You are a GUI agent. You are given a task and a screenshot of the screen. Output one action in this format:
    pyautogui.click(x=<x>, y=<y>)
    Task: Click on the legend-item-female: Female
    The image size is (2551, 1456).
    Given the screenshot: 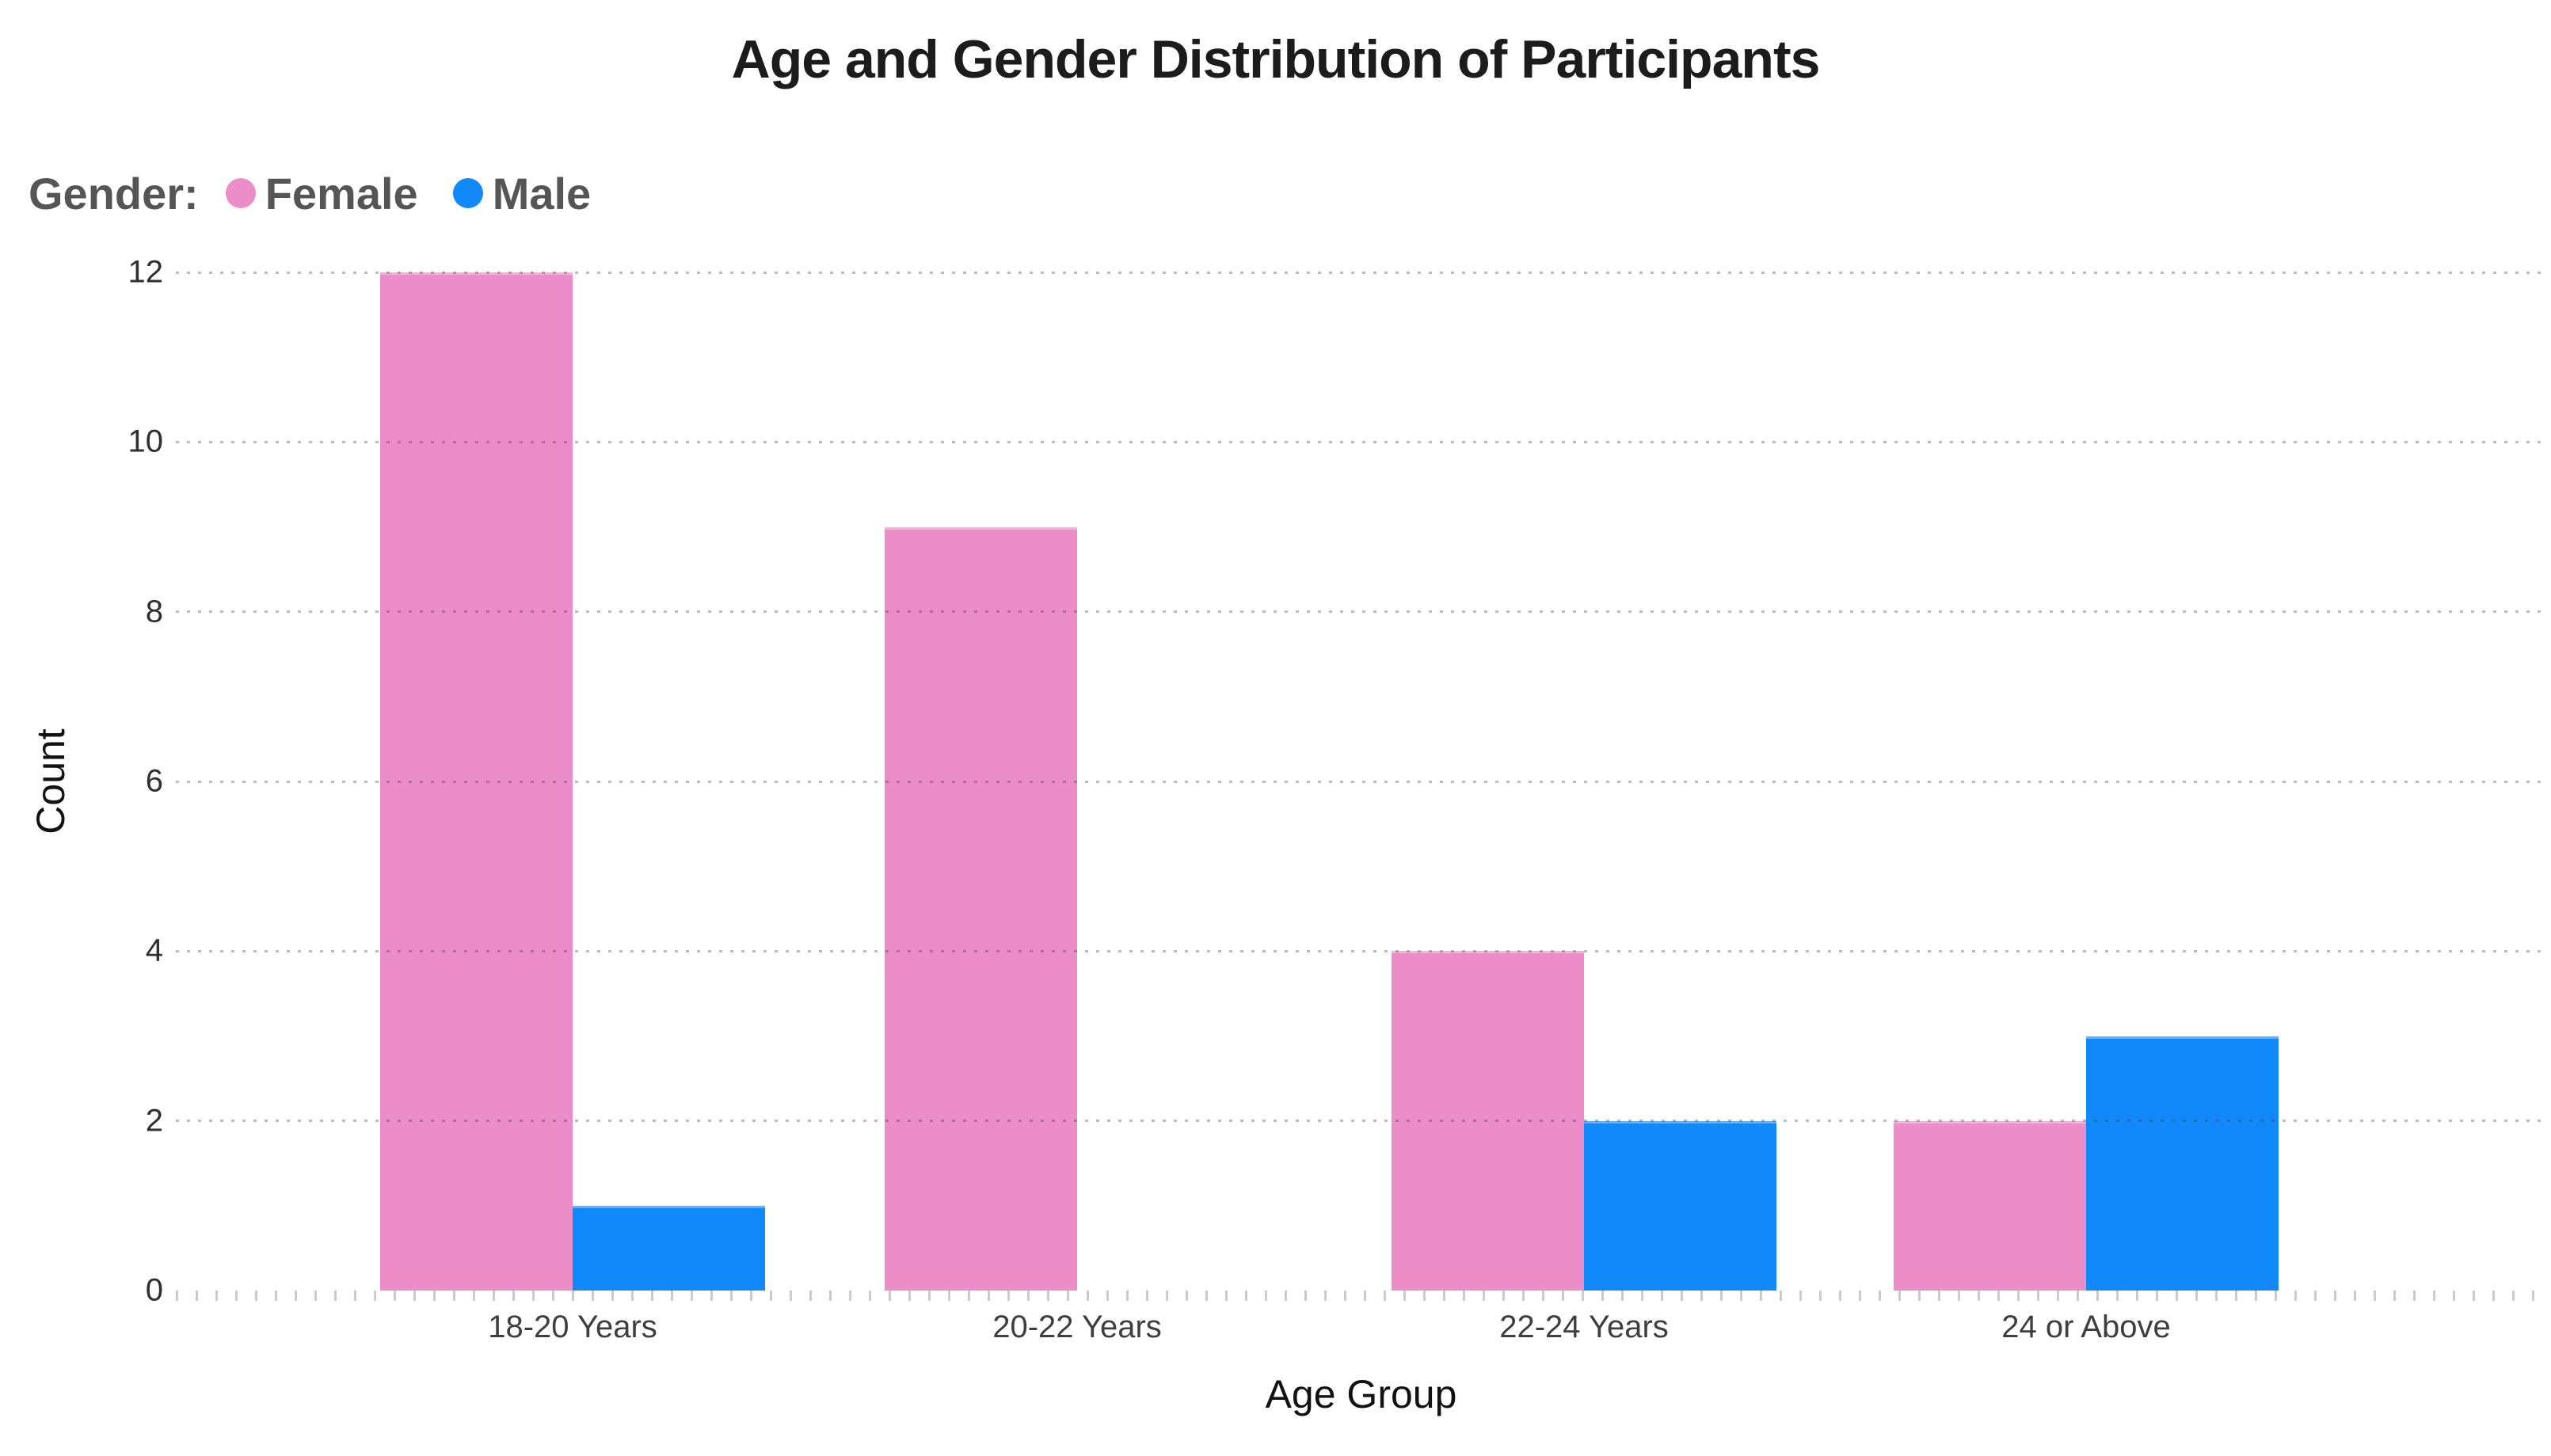 What is the action you would take?
    pyautogui.click(x=322, y=193)
    